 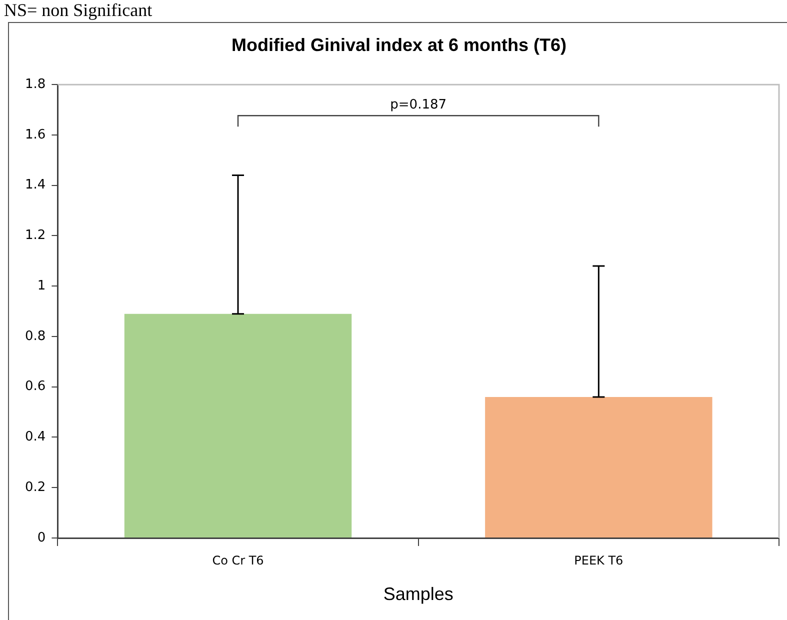 I want to click on annotation: p=0.187, so click(x=418, y=104).